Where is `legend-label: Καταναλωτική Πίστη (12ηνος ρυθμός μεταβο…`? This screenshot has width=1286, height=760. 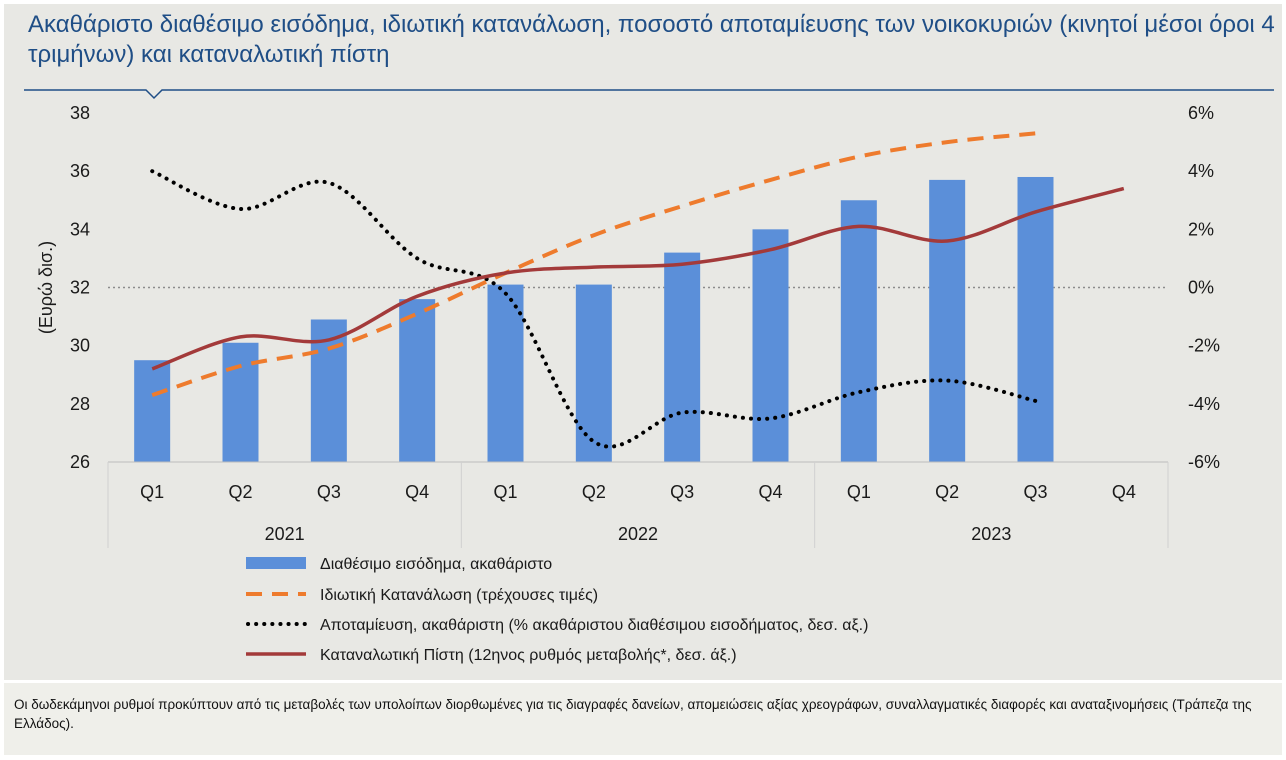
legend-label: Καταναλωτική Πίστη (12ηνος ρυθμός μεταβο… is located at coordinates (528, 655).